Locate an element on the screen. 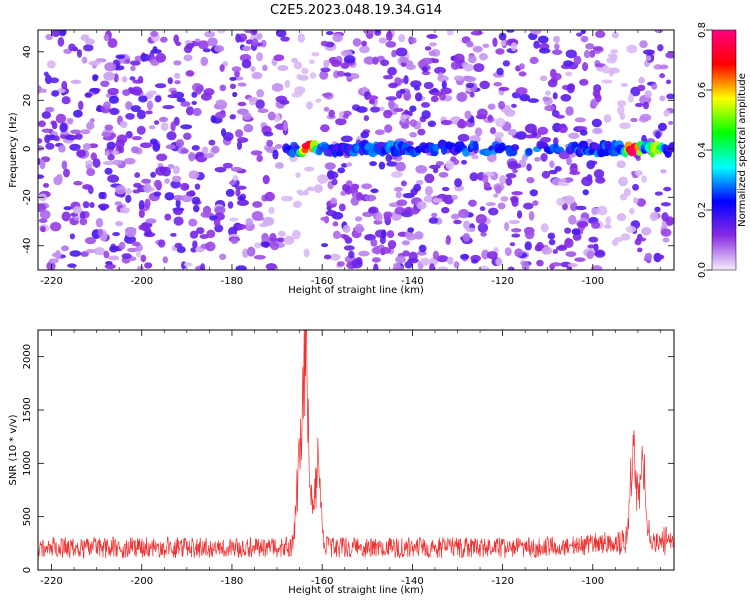  colorbar-tick-label: 0.2 is located at coordinates (702, 210).